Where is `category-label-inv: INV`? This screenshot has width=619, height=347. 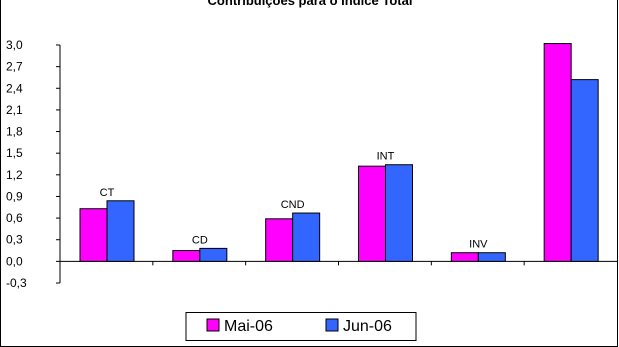 category-label-inv: INV is located at coordinates (478, 245).